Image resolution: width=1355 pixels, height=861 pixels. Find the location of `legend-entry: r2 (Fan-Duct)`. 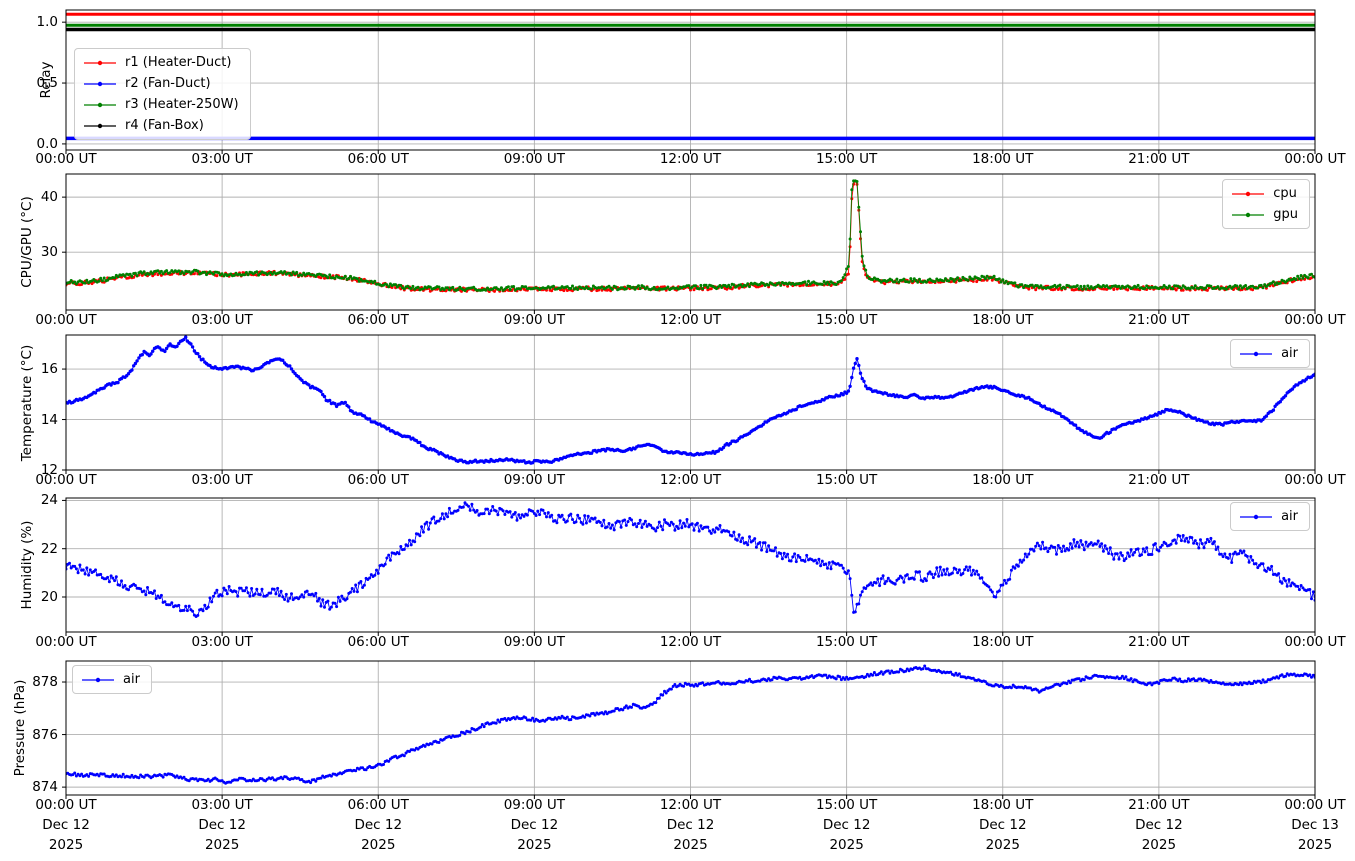

legend-entry: r2 (Fan-Duct) is located at coordinates (161, 83).